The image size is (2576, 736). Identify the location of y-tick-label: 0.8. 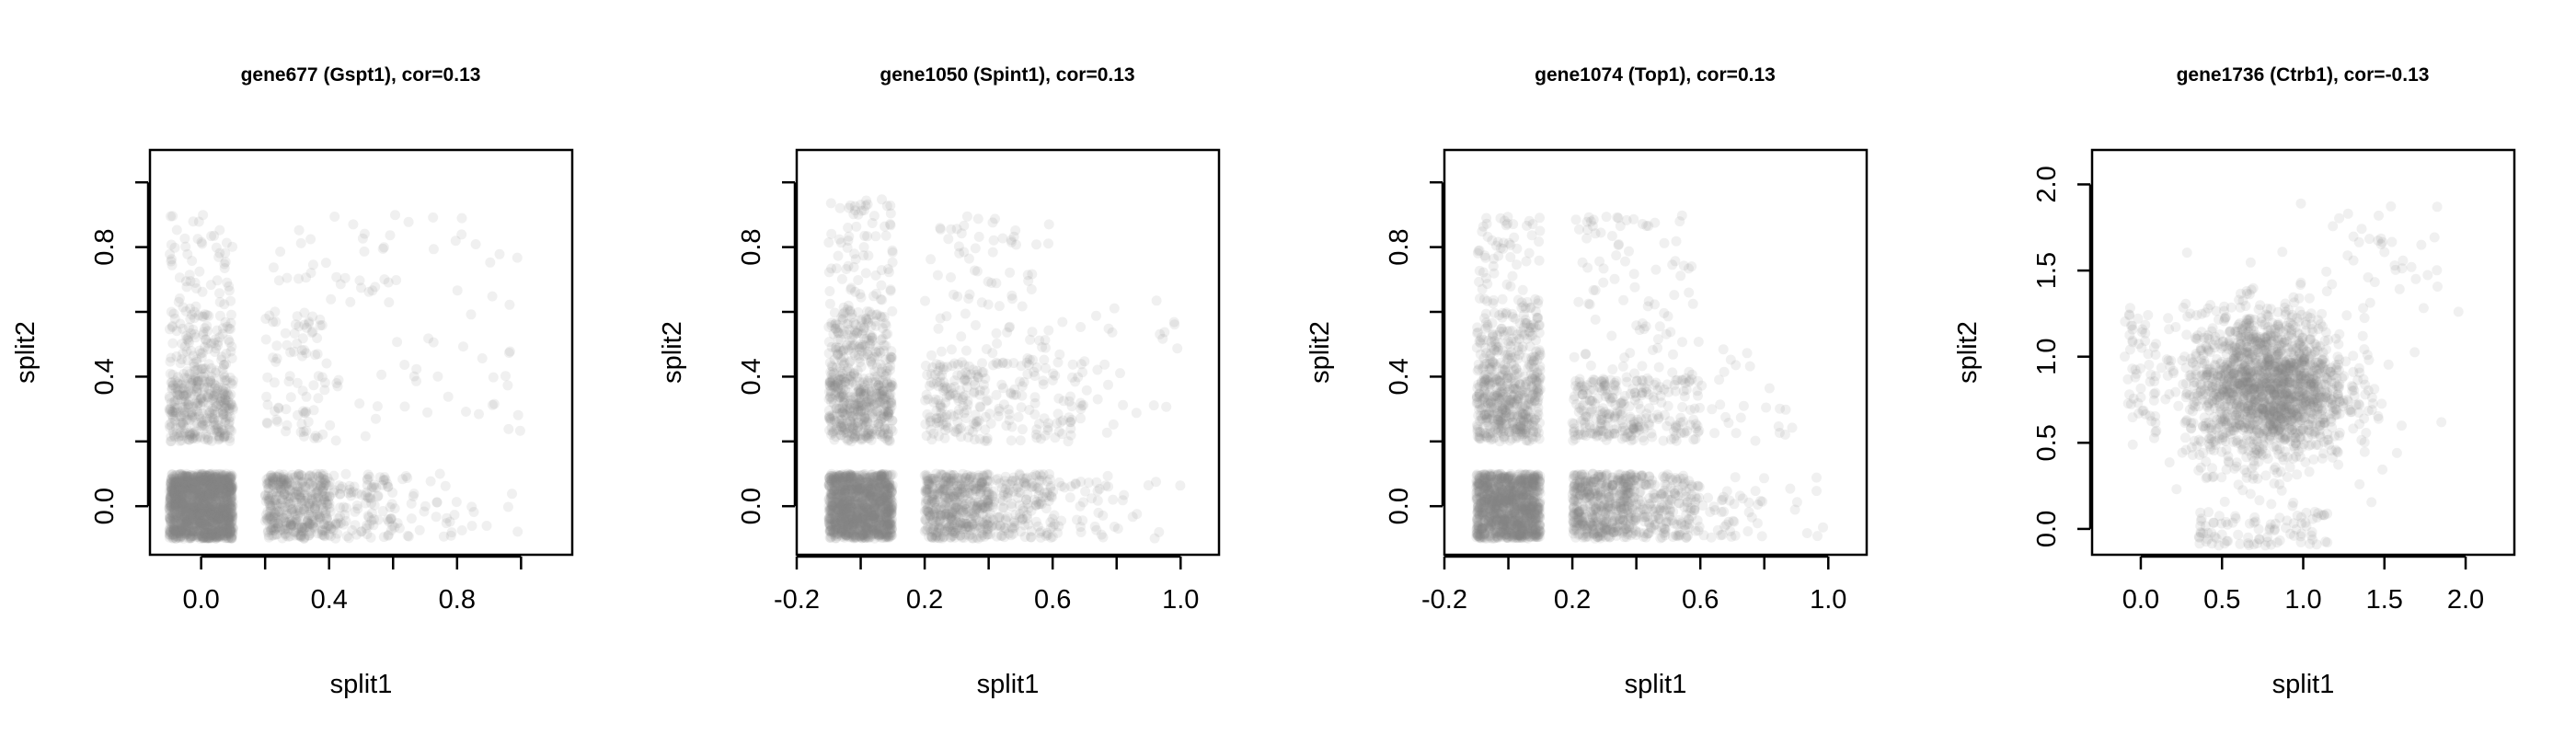
(105, 246).